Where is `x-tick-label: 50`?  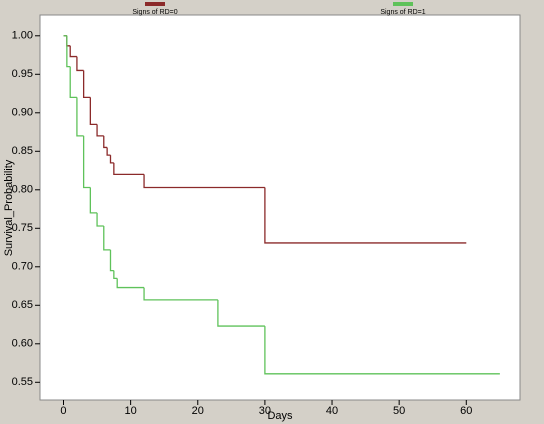 x-tick-label: 50 is located at coordinates (399, 411).